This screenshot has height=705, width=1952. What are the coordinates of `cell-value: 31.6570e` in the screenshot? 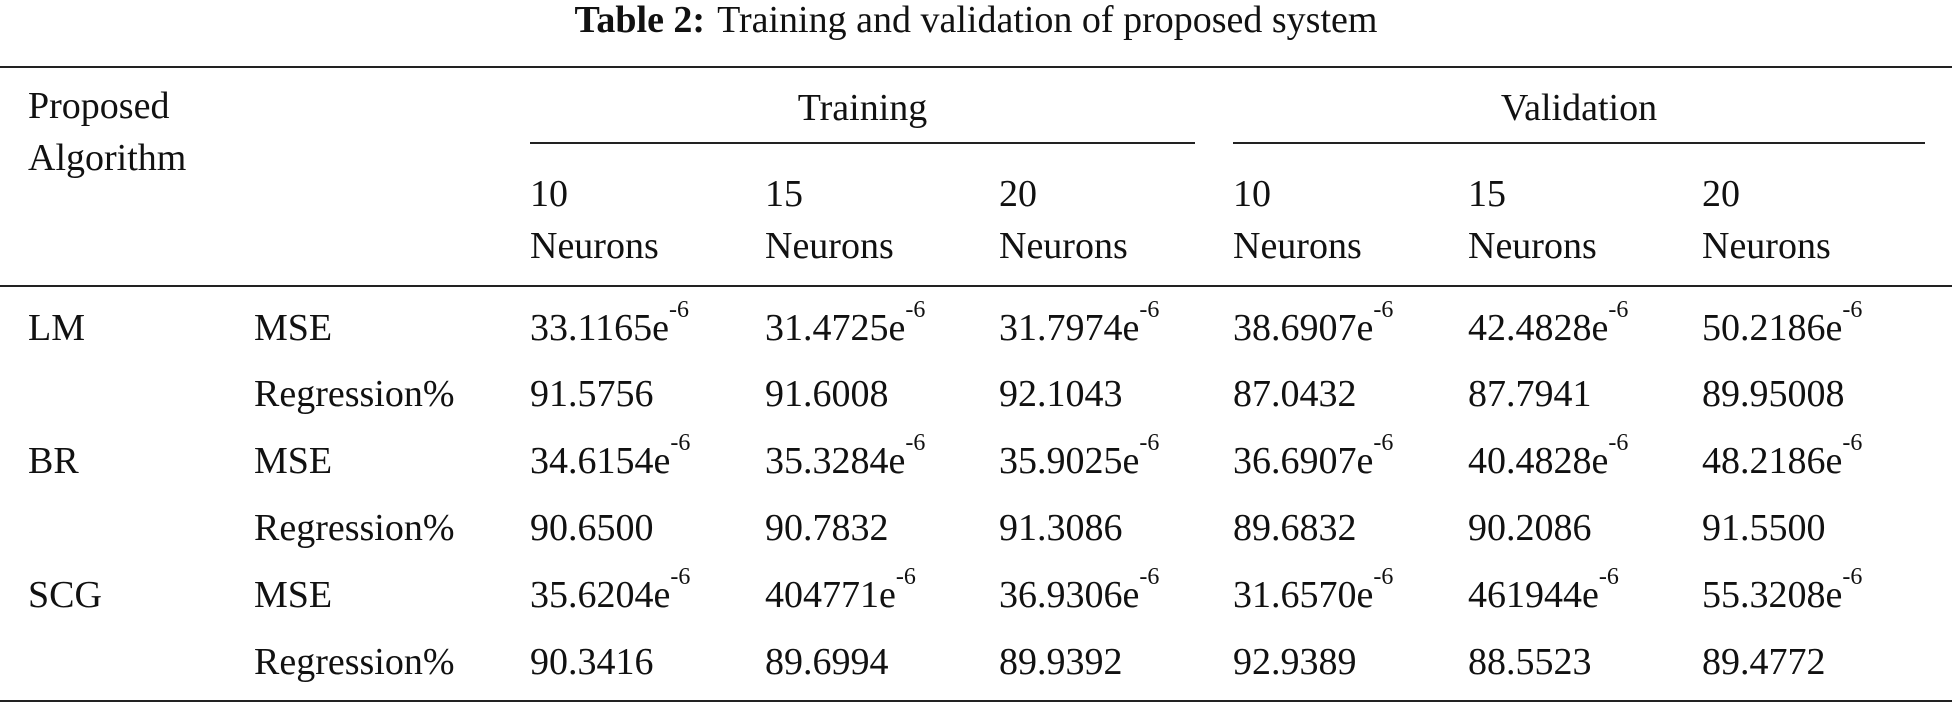 It's located at (1303, 595).